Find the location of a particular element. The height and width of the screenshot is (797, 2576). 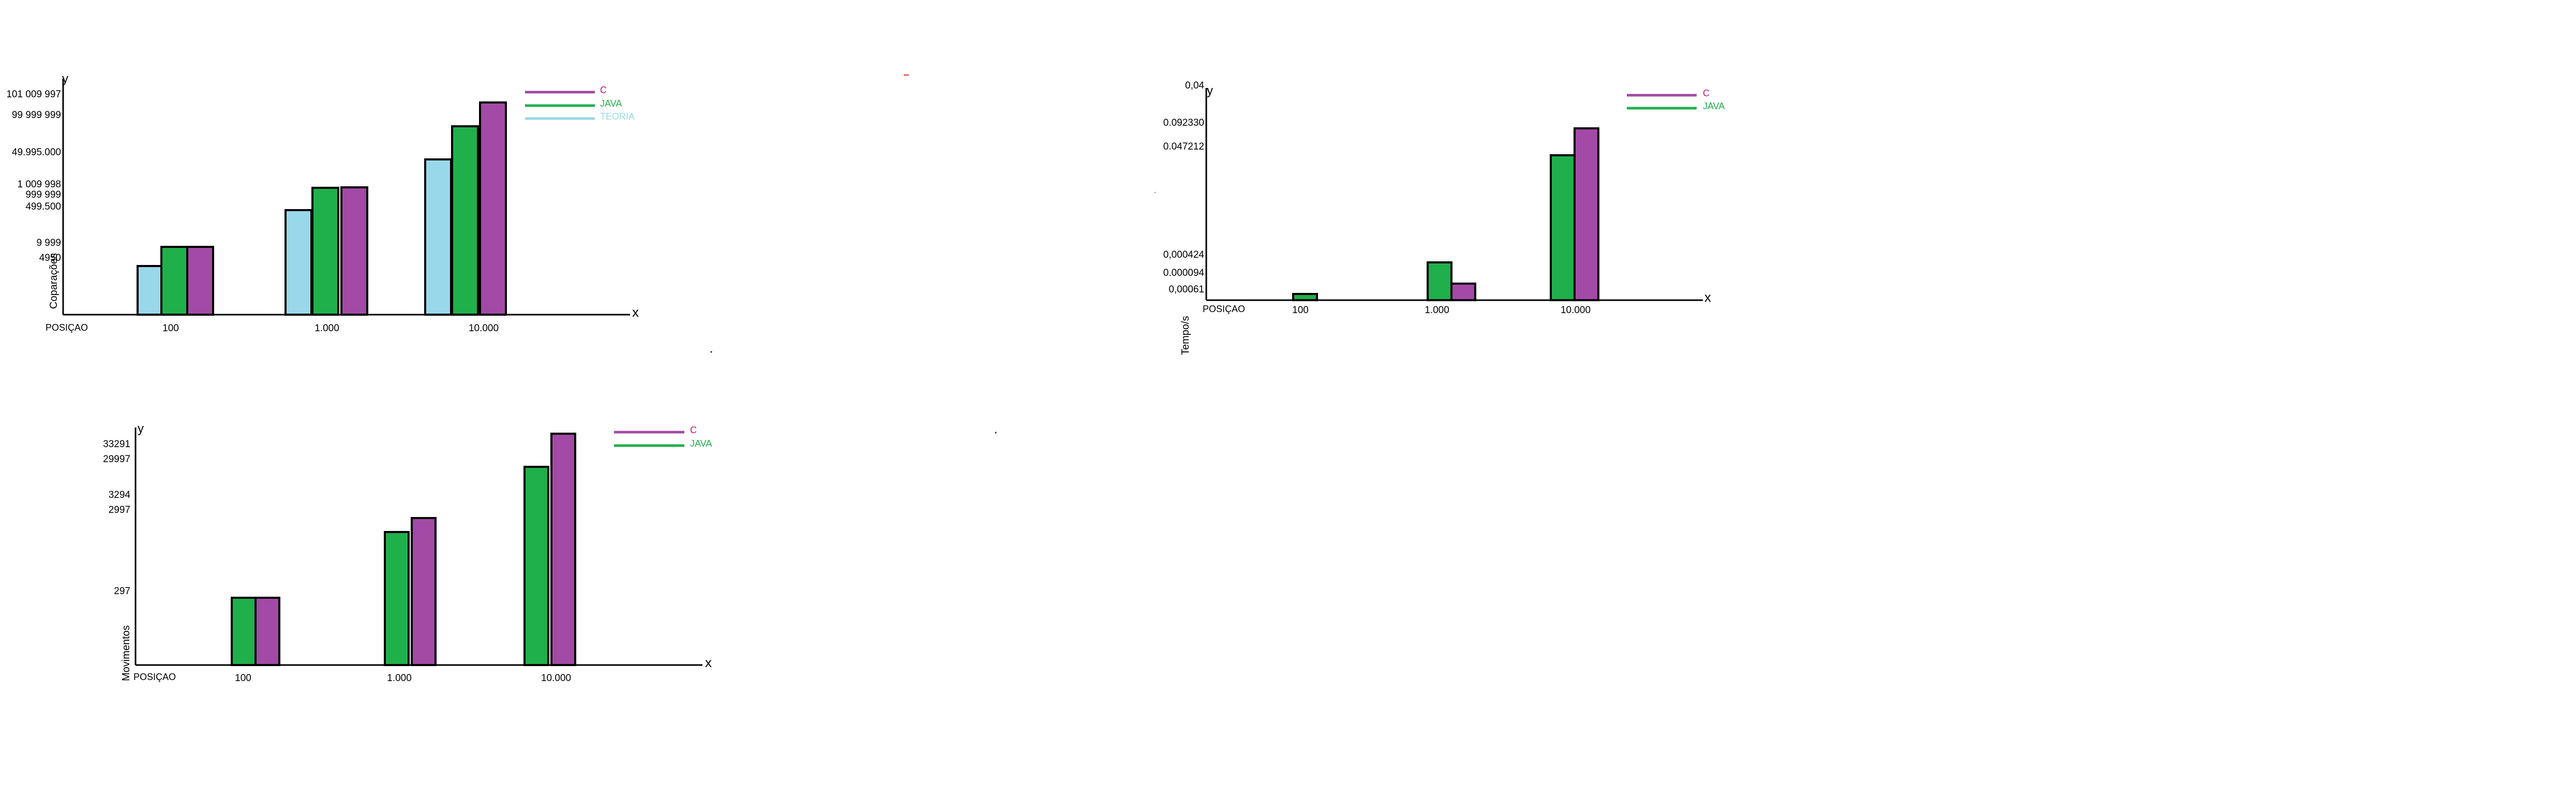

y-tick-label: 1 009 998 is located at coordinates (39, 184).